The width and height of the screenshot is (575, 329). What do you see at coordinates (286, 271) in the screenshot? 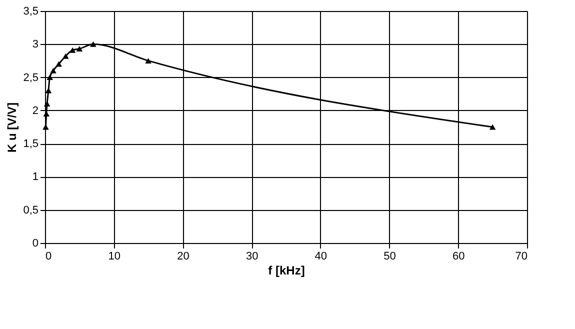
I see `x-axis-title: f [kHz]` at bounding box center [286, 271].